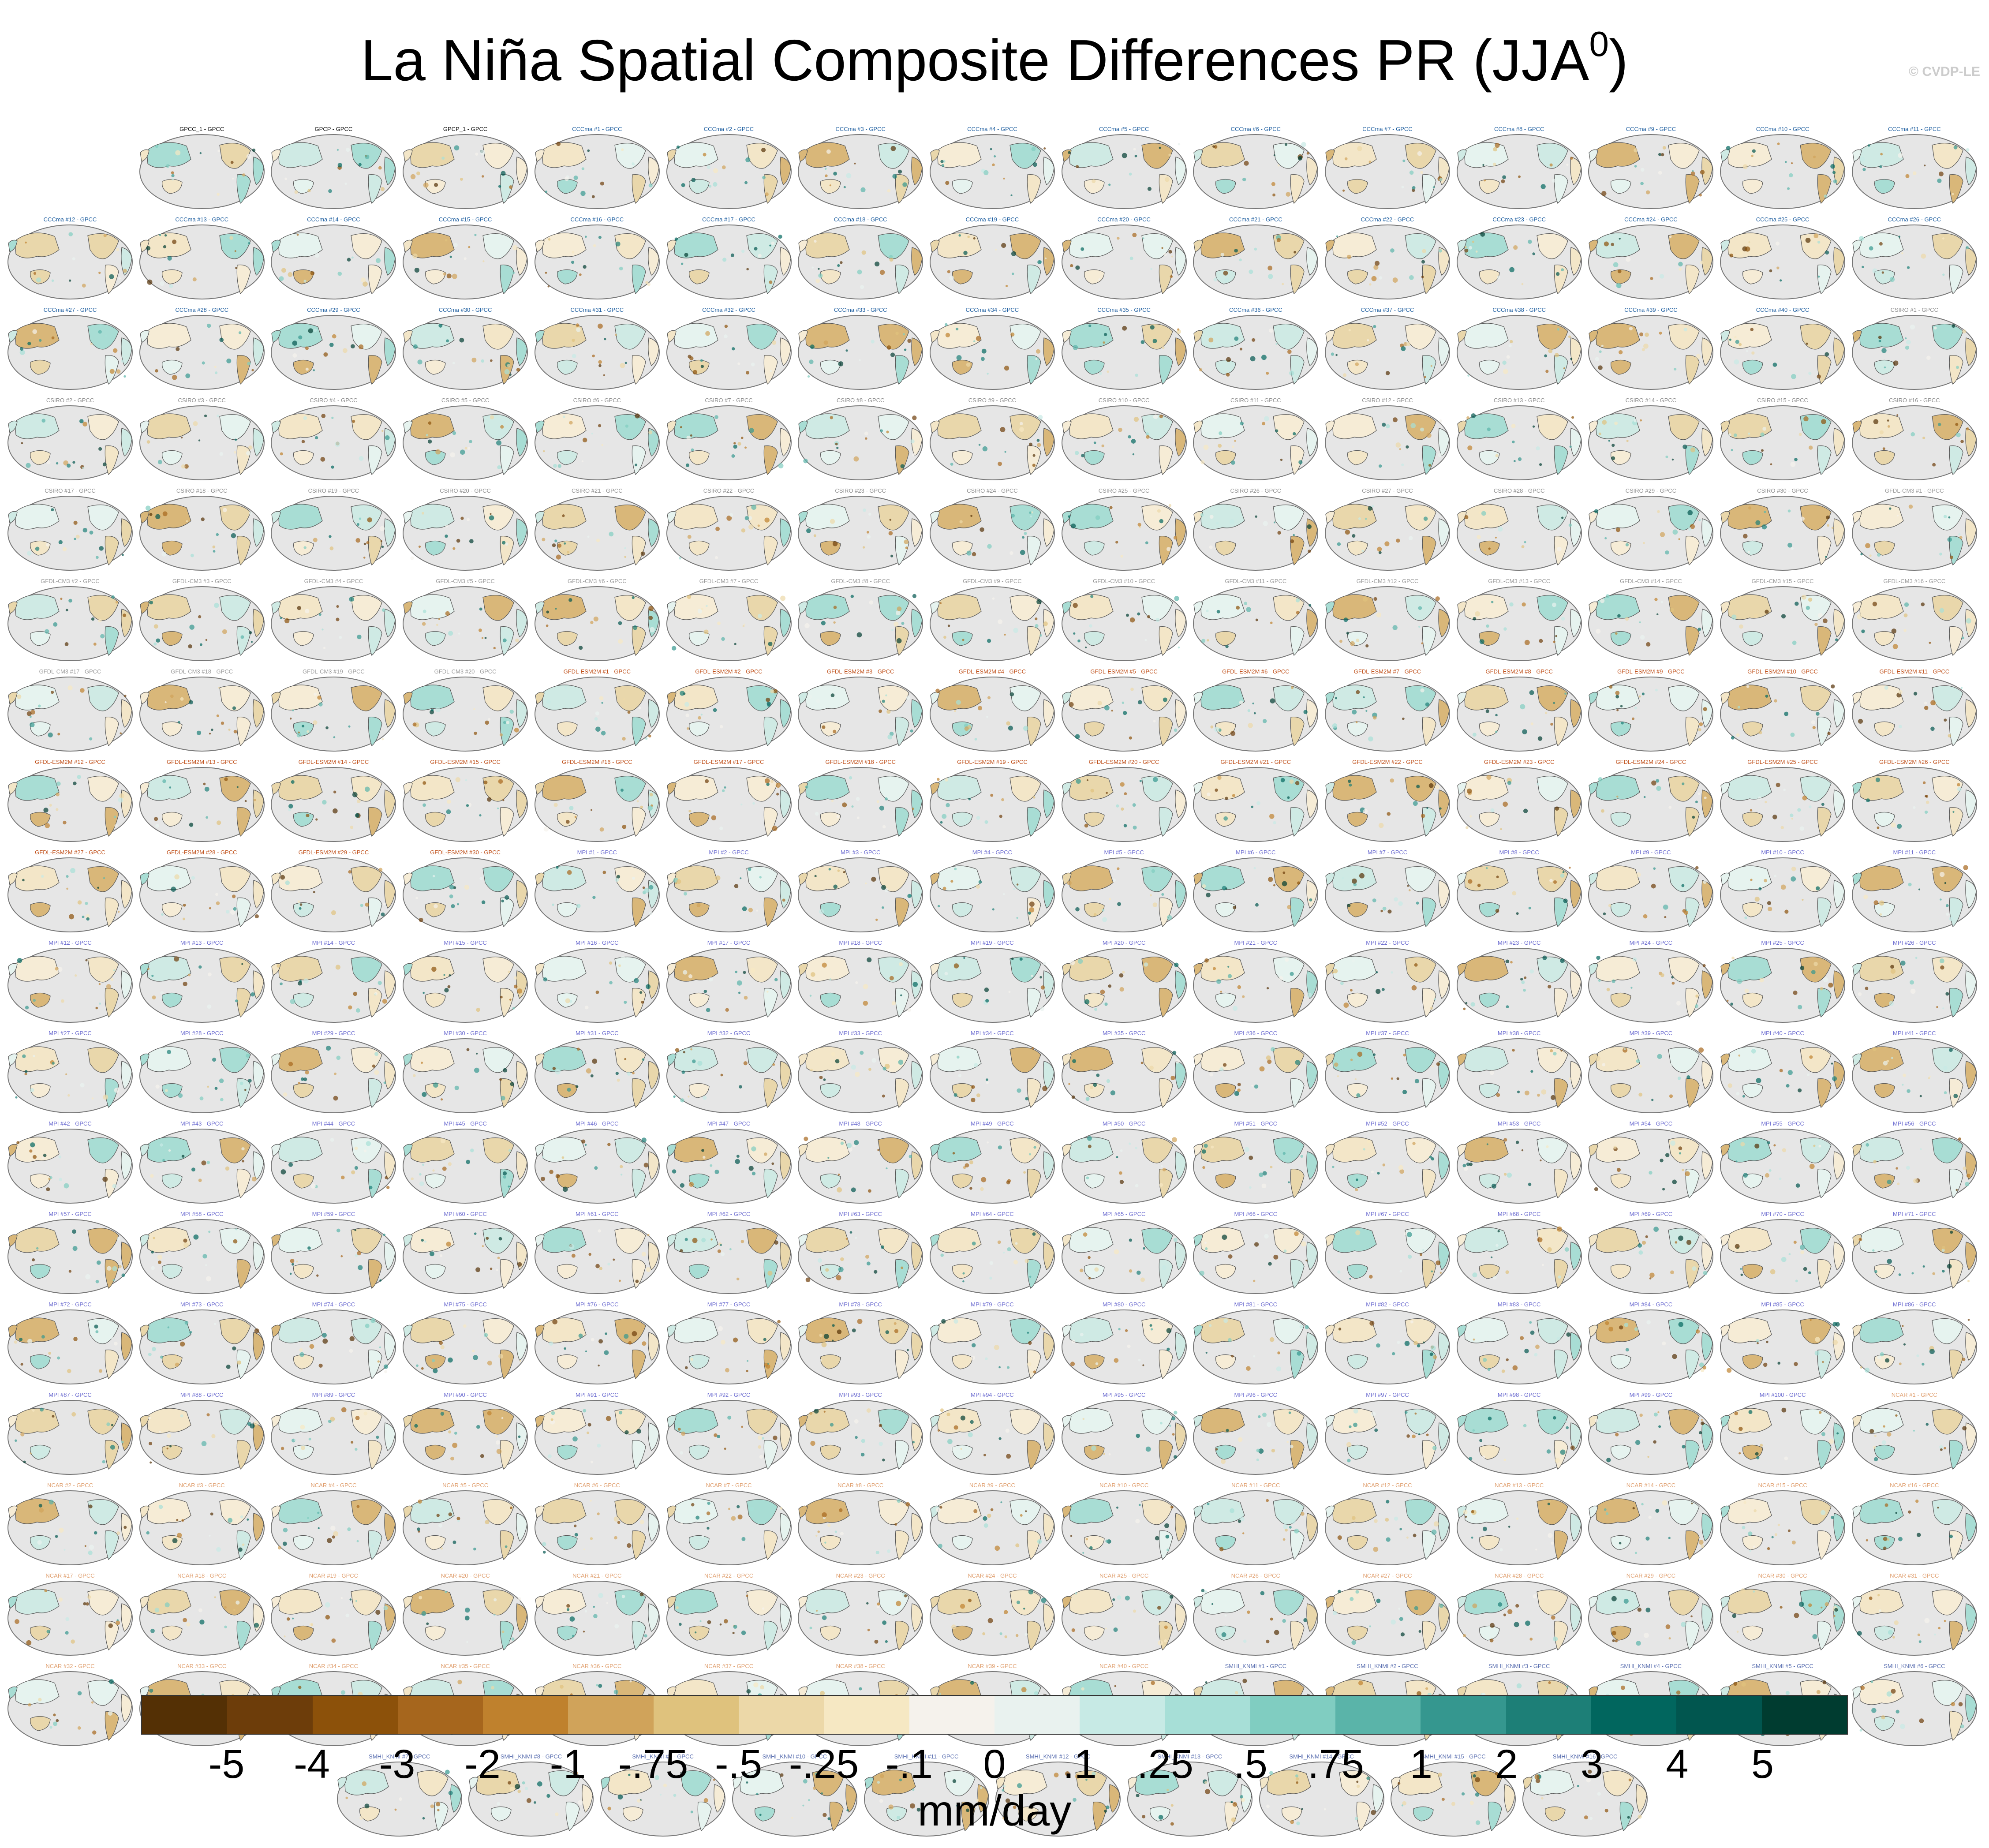 This screenshot has height=1848, width=1989. Describe the element at coordinates (1782, 762) in the screenshot. I see `map-panel-title: GFDL-ESM2M #25 - GPCC` at that location.